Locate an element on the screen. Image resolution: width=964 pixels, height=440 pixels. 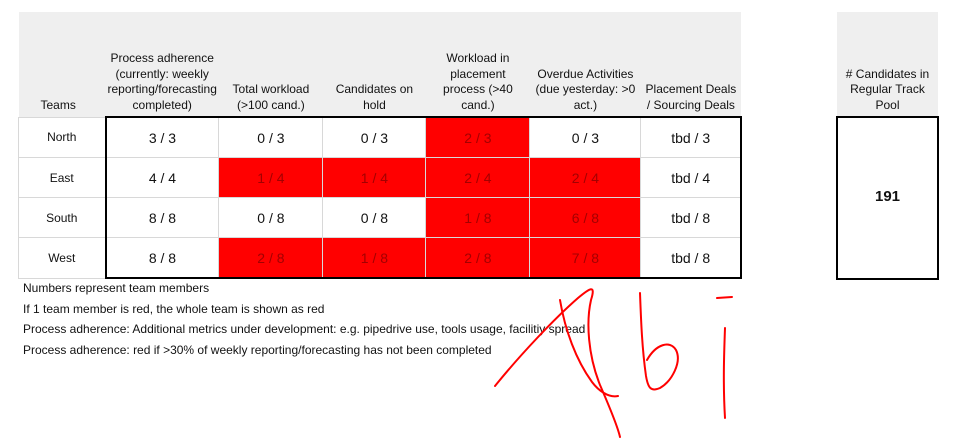
scribble-stroke-i-dot is located at coordinates (724, 297).